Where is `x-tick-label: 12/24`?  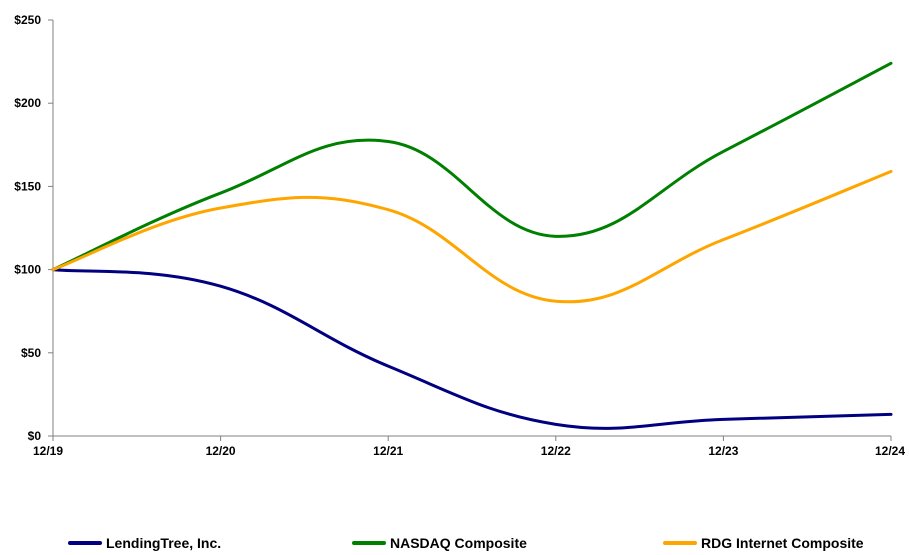
x-tick-label: 12/24 is located at coordinates (890, 451).